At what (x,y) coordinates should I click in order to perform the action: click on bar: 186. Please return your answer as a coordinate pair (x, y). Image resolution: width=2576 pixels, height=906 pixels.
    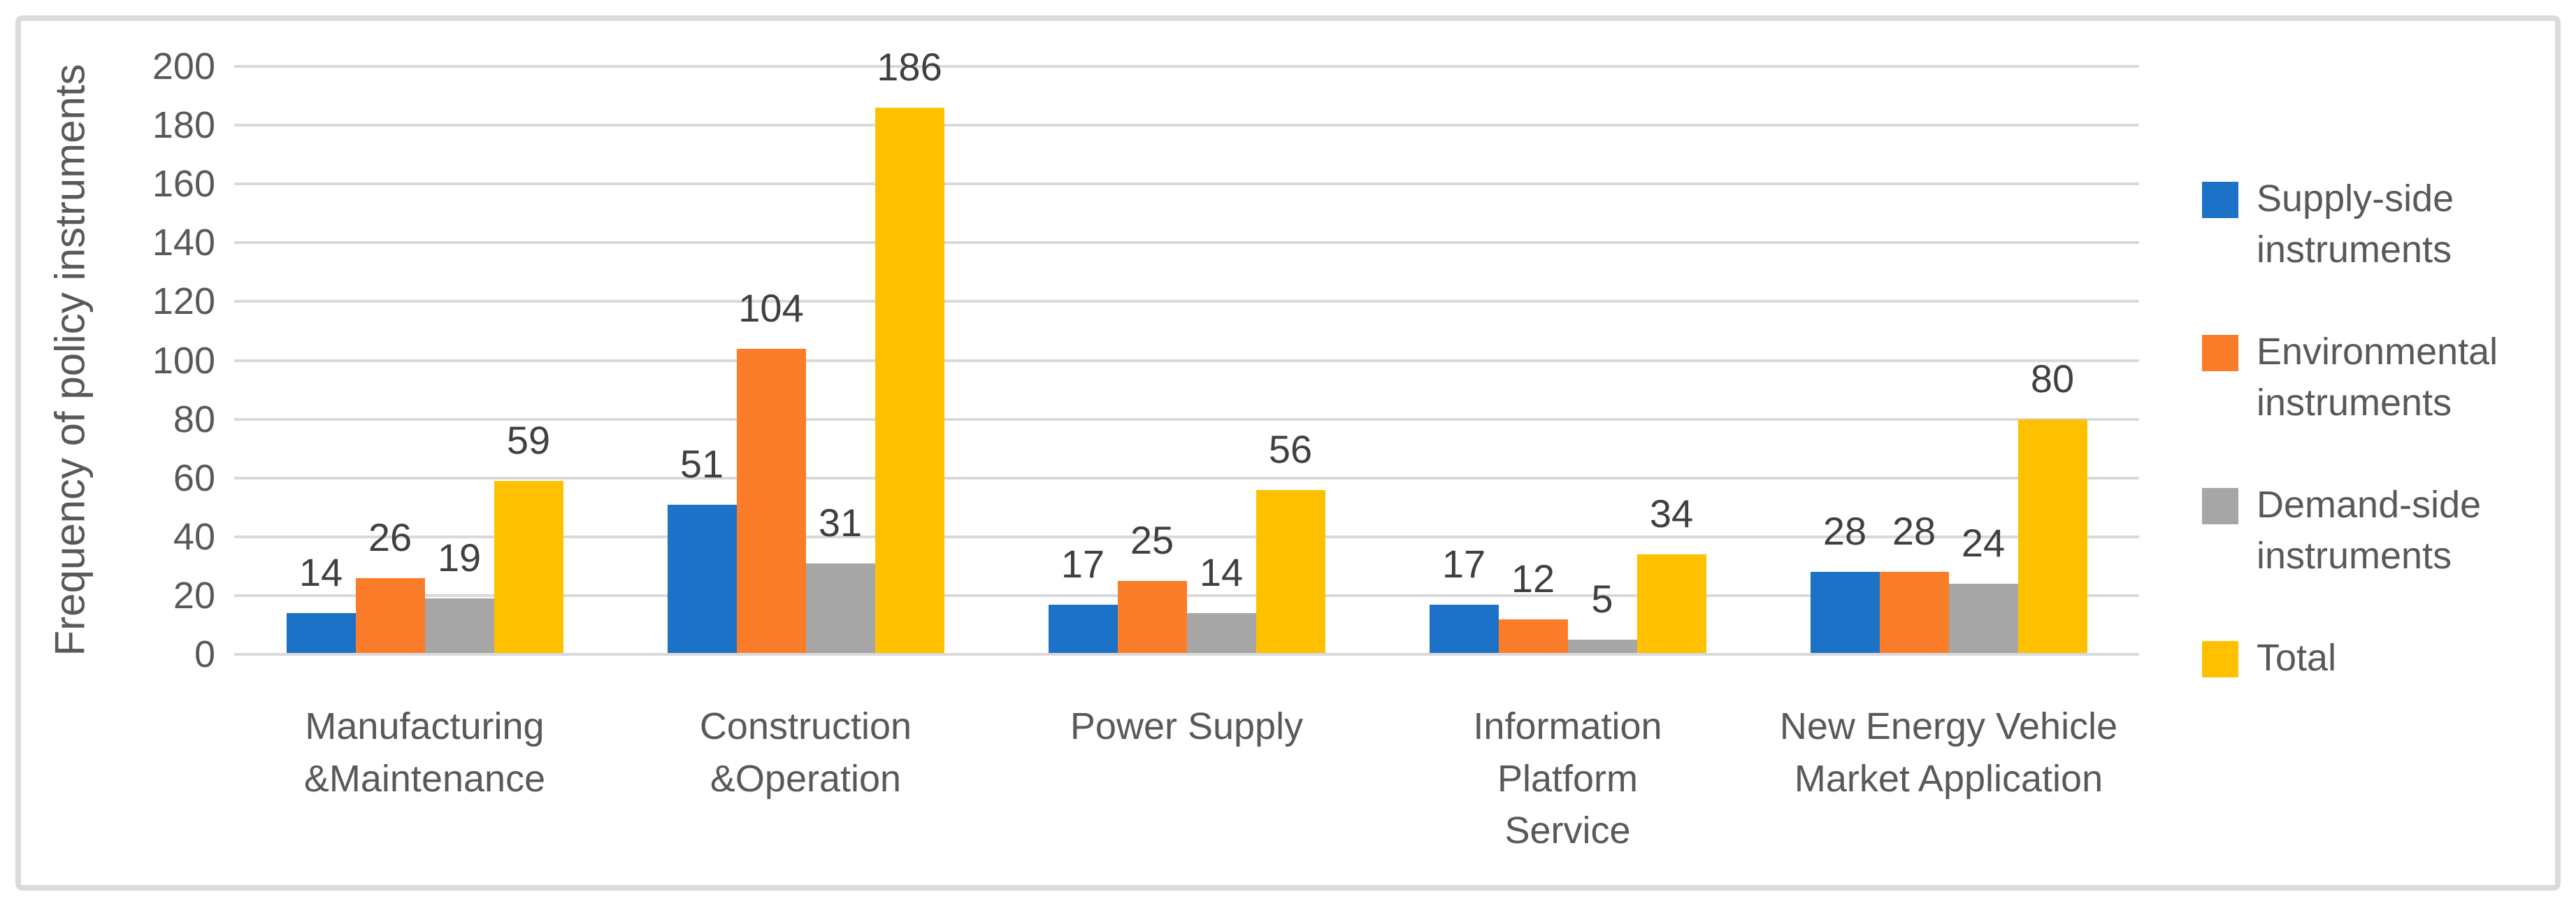
    Looking at the image, I should click on (909, 349).